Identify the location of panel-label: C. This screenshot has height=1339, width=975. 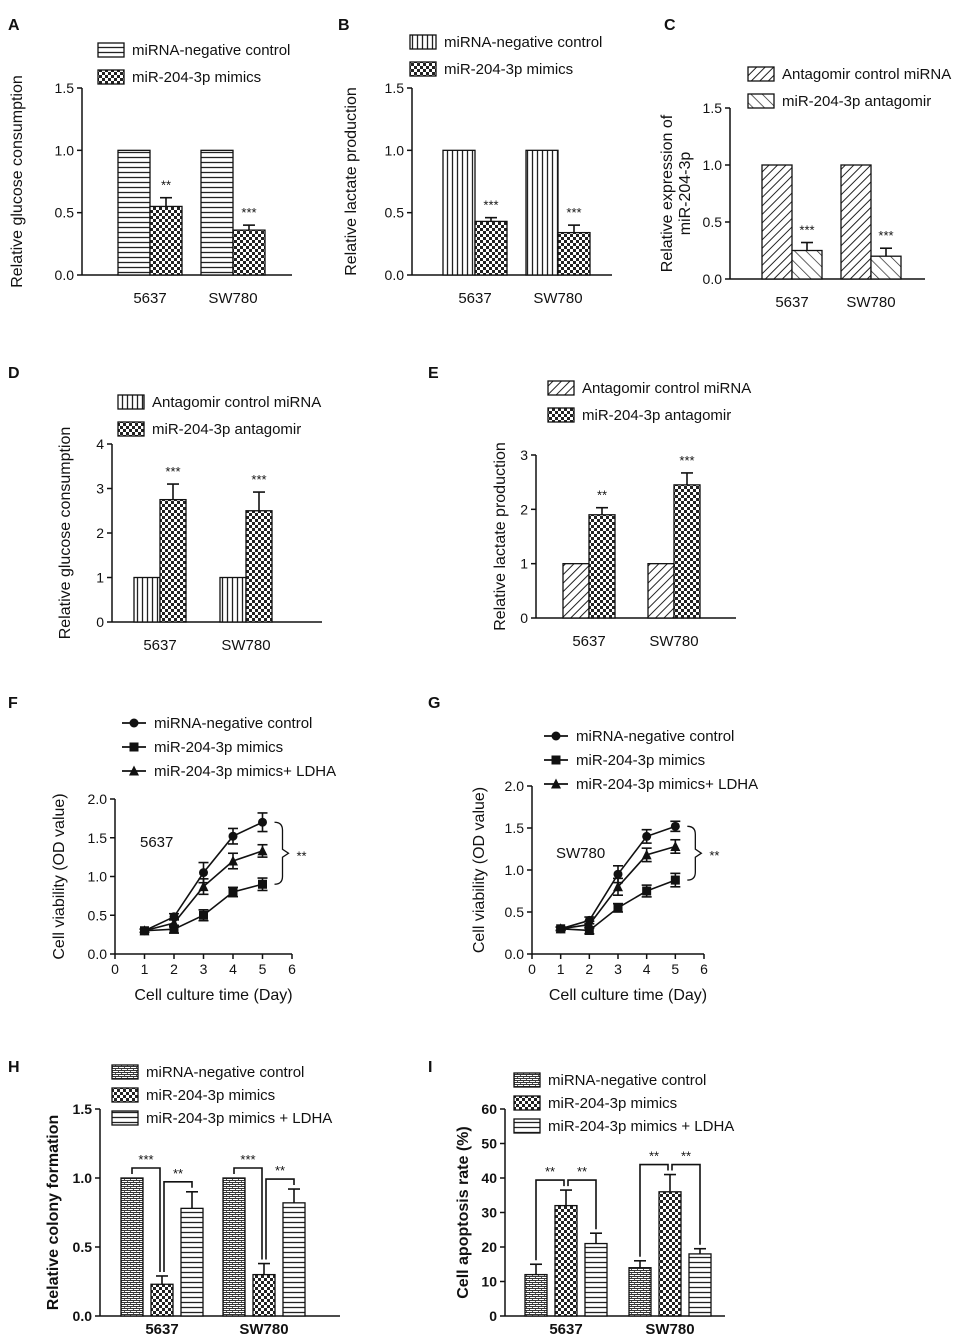
(670, 25).